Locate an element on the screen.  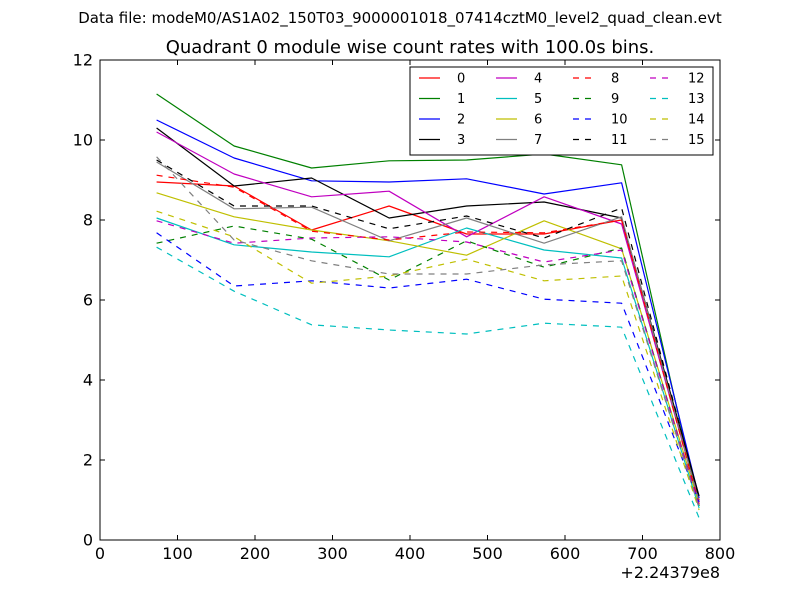
legend-label-3: 3 is located at coordinates (461, 140).